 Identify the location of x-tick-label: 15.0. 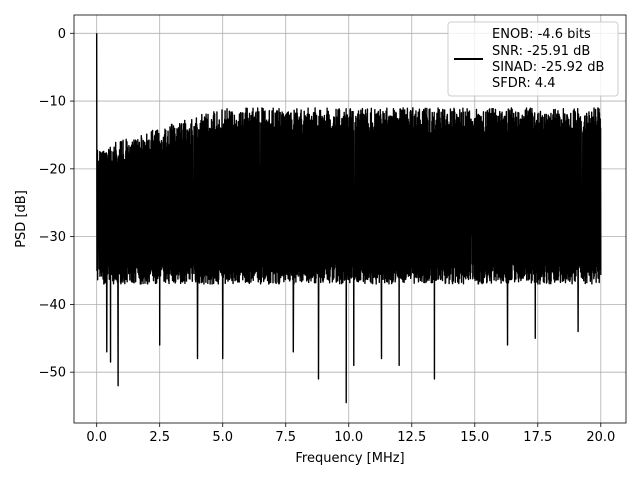
(474, 437).